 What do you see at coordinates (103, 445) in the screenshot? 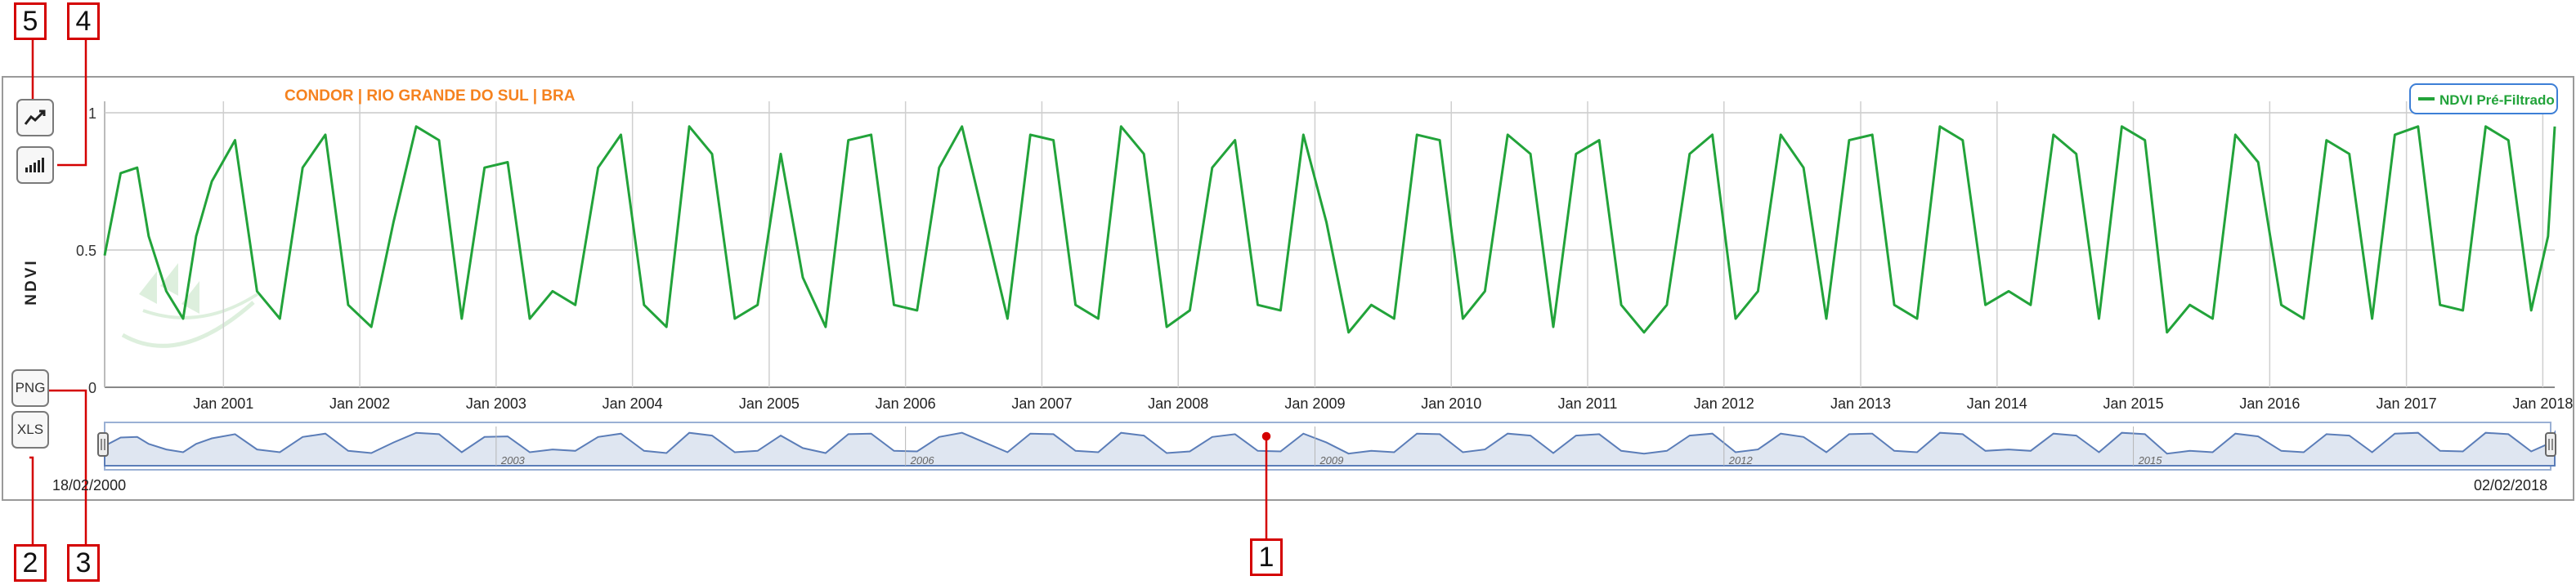
I see `navigator-handle-left` at bounding box center [103, 445].